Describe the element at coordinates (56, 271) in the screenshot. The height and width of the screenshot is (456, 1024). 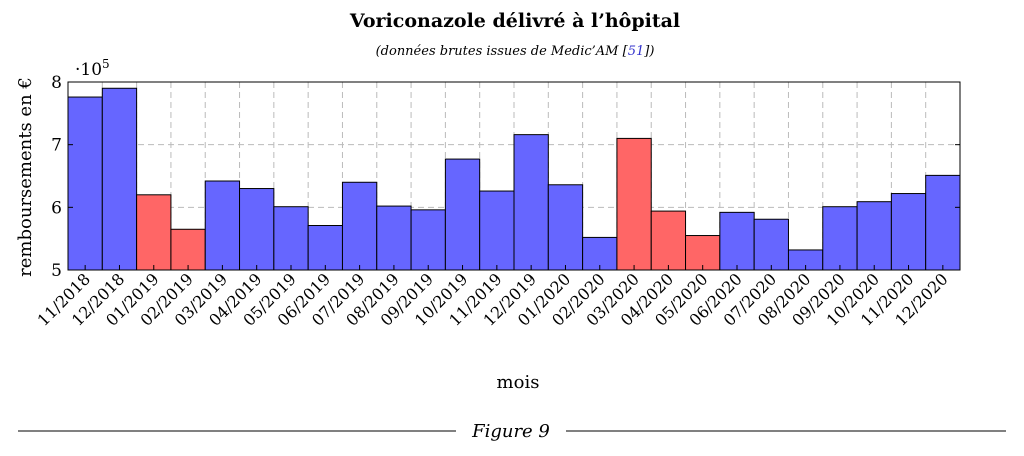
I see `y-tick-label: 5` at that location.